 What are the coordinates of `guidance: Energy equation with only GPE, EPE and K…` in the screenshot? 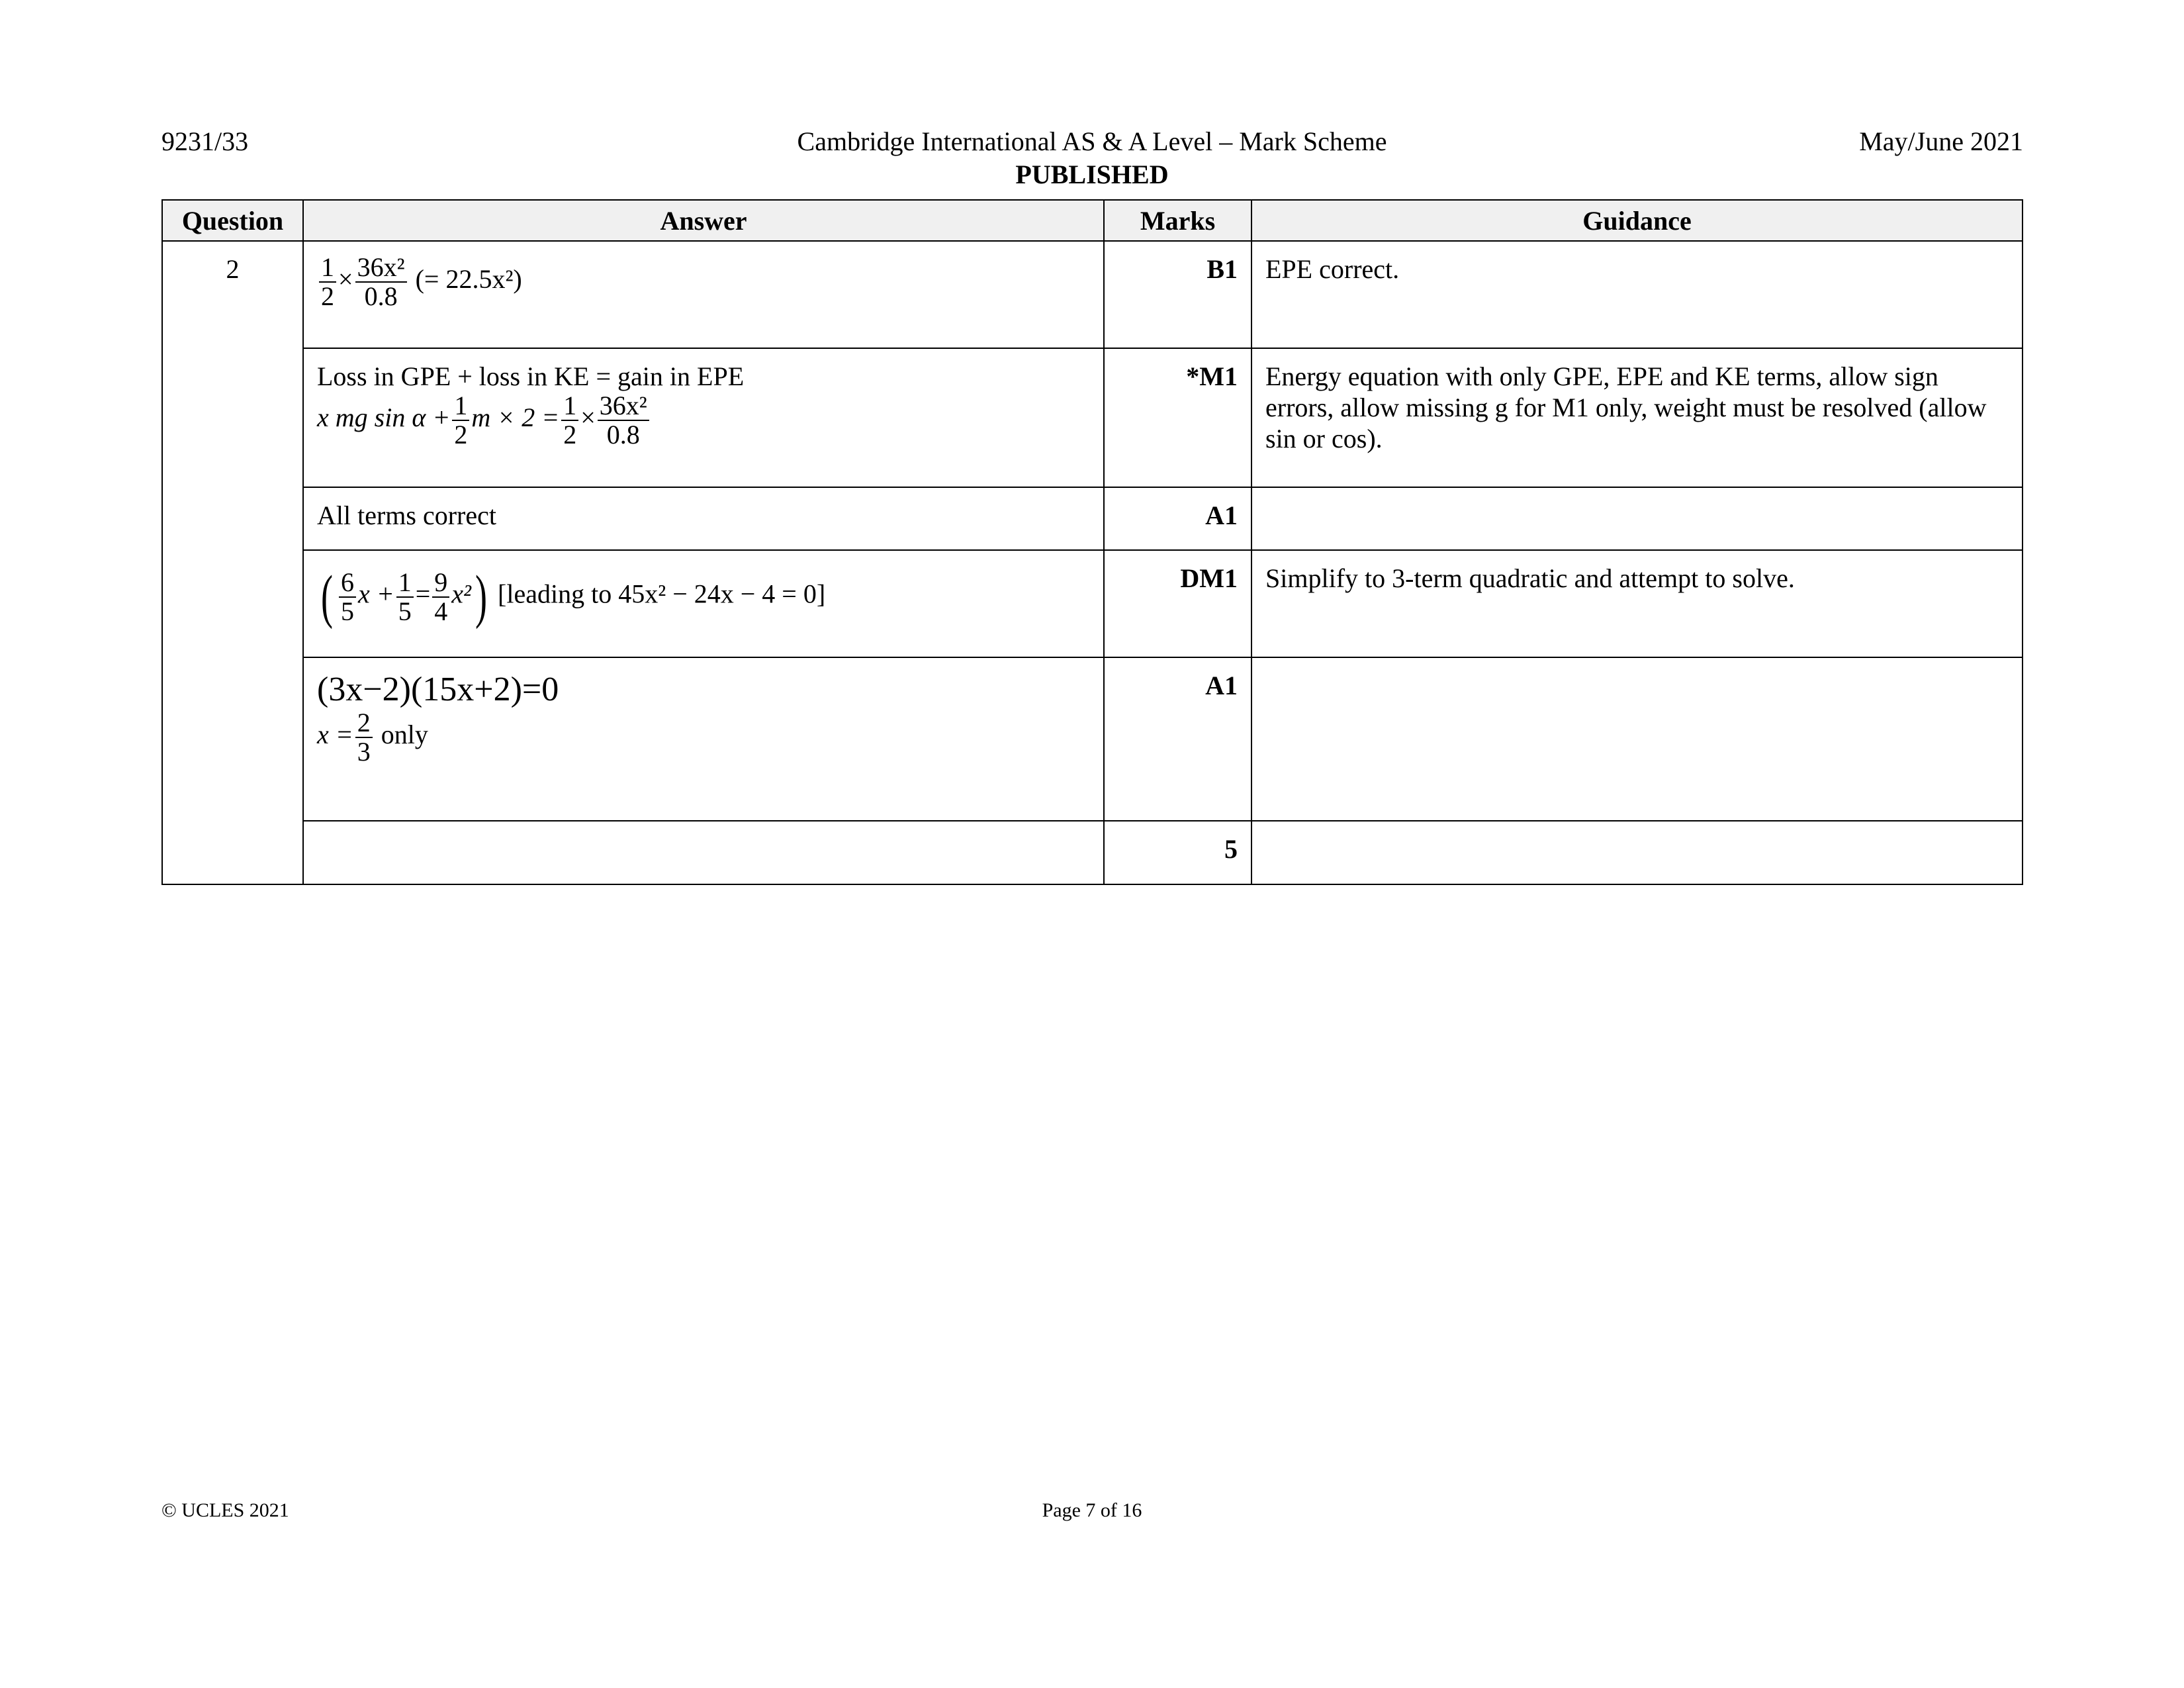 It's located at (1637, 418).